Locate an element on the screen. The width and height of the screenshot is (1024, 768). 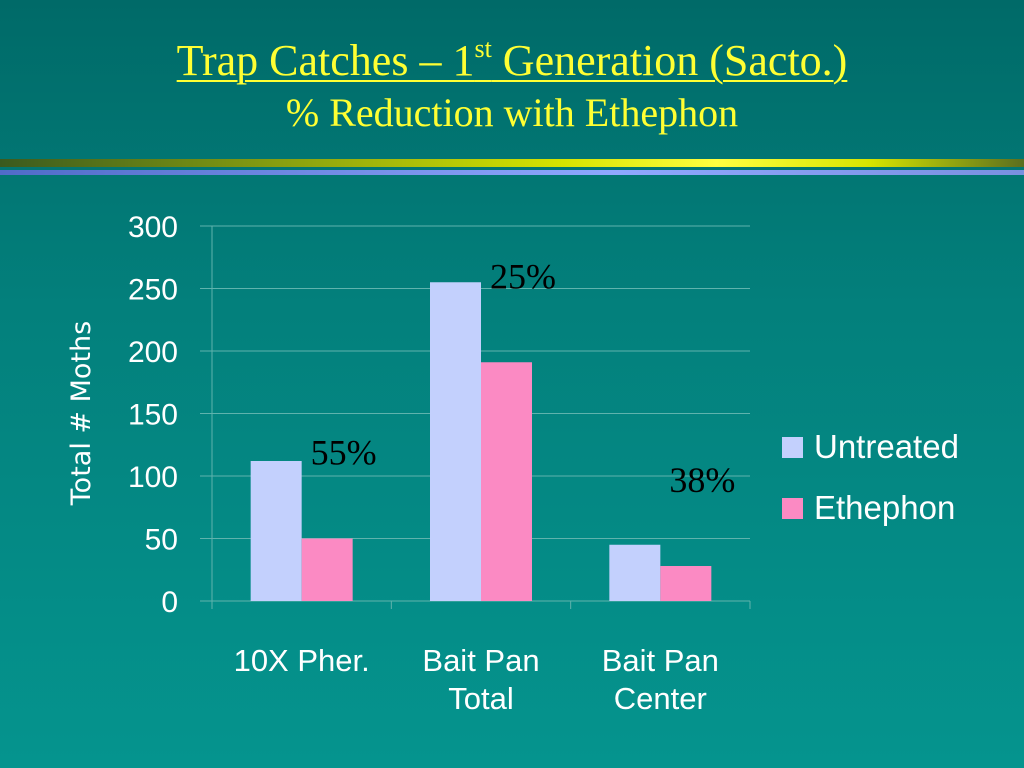
x-category-label: Total is located at coordinates (480, 698).